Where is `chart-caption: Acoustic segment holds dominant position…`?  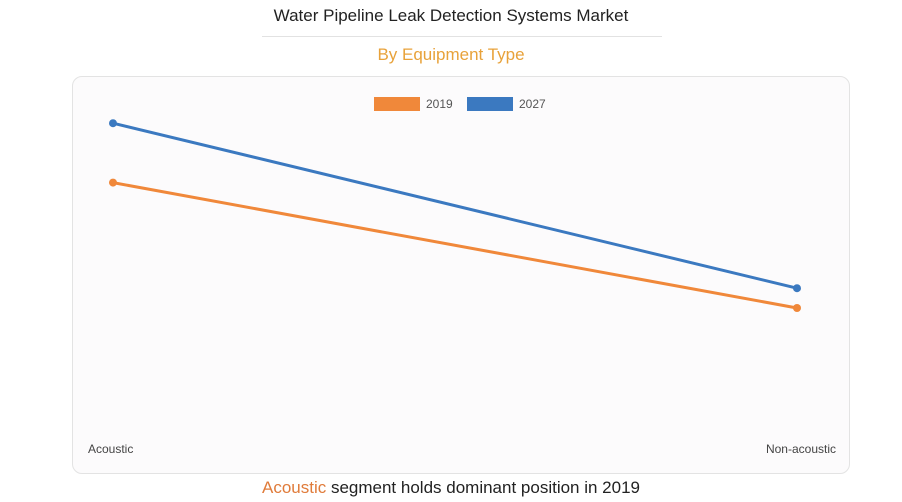
chart-caption: Acoustic segment holds dominant position… is located at coordinates (451, 488).